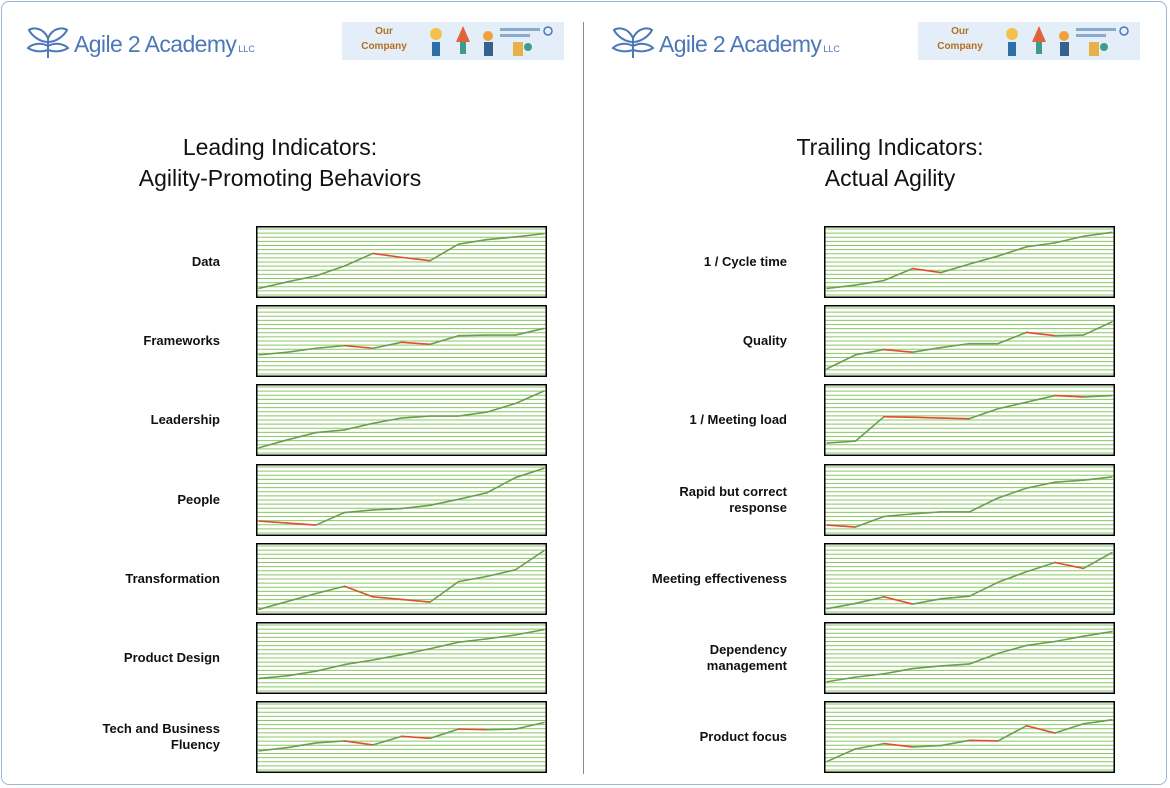 The width and height of the screenshot is (1170, 788). I want to click on indicator-label-product-focus: Product focus, so click(743, 736).